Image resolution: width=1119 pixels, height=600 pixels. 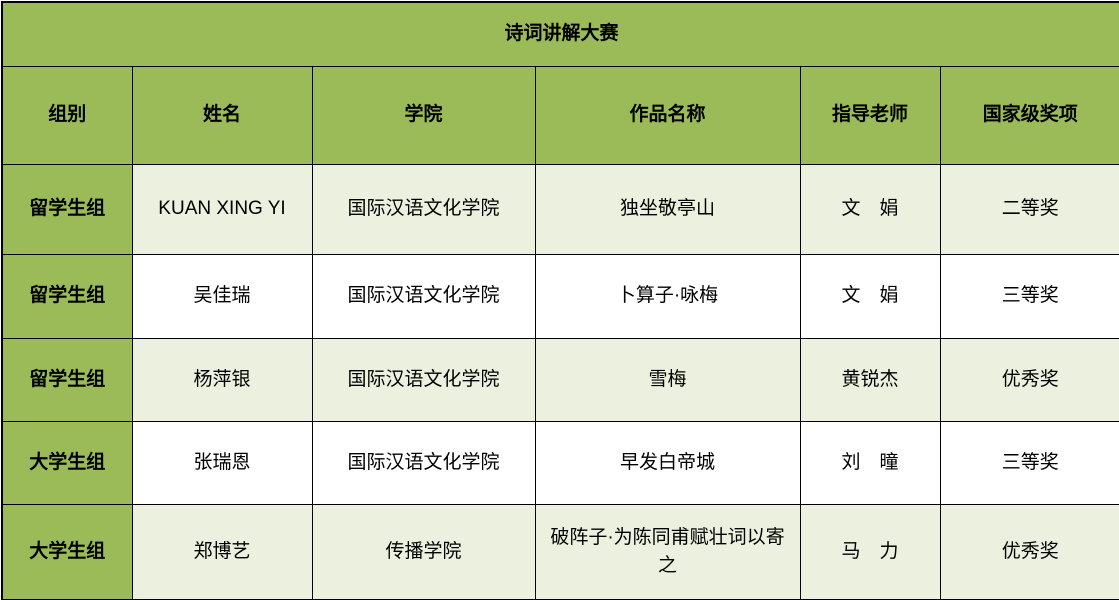 I want to click on table-title: 诗词讲解大赛, so click(x=560, y=34).